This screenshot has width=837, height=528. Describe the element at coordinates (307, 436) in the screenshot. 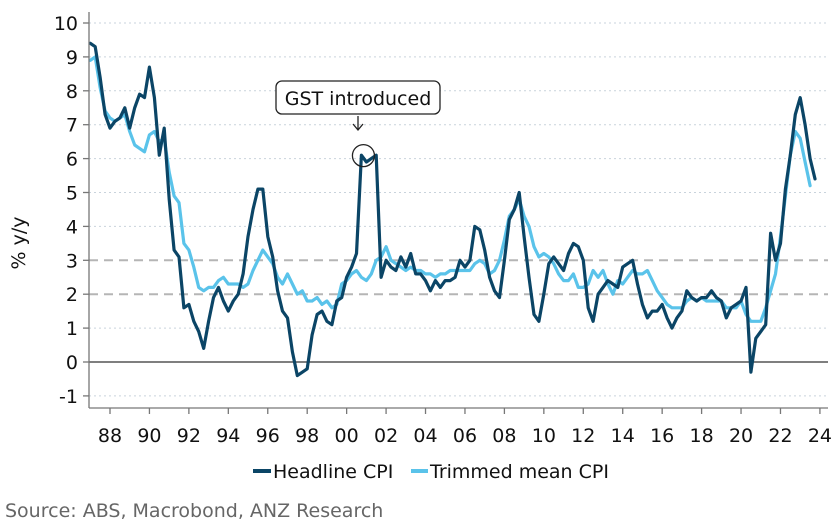

I see `x-tick-label: 98` at that location.